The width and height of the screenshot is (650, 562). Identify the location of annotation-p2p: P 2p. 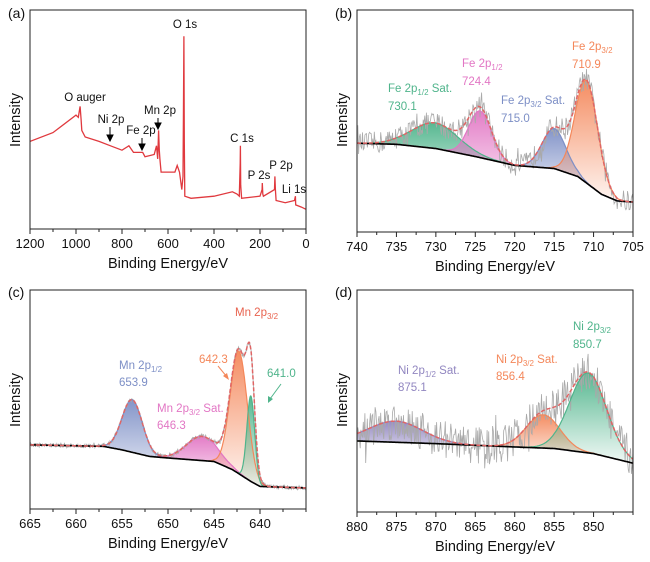
(280, 166).